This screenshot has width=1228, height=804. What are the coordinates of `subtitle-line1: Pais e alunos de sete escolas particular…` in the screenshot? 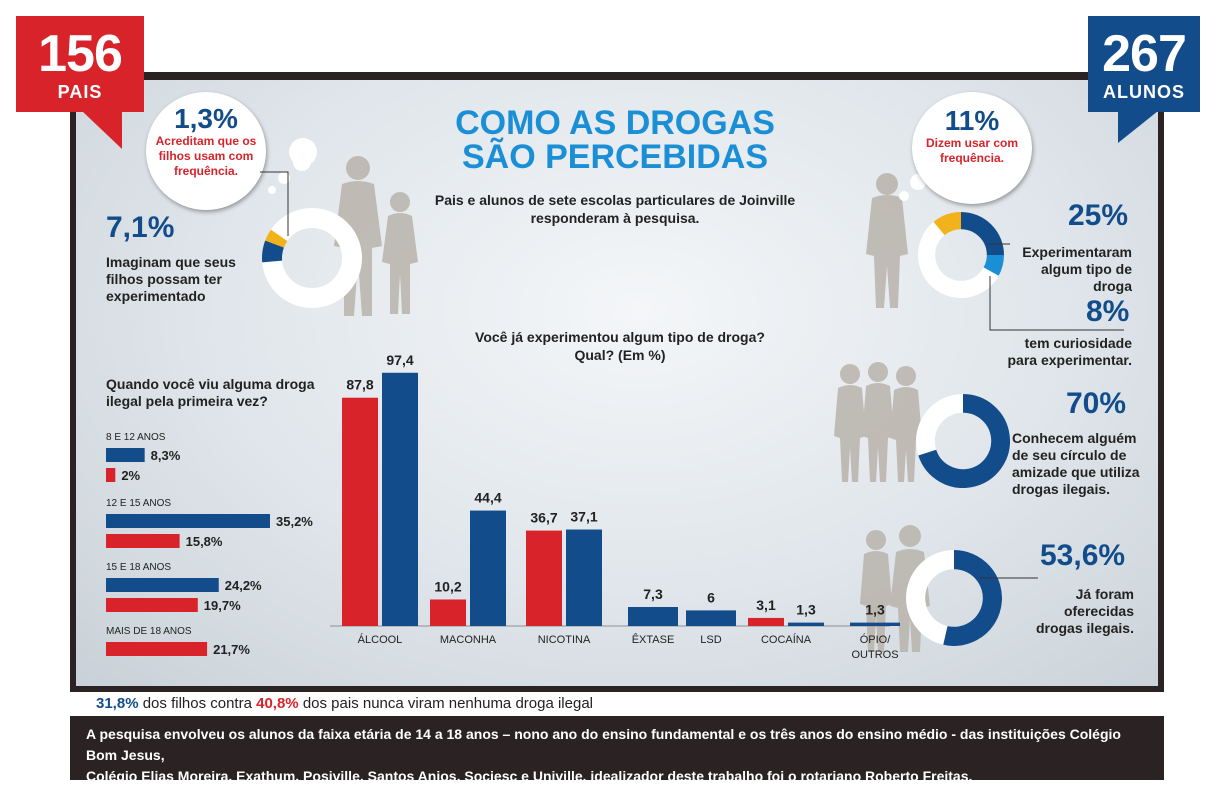 It's located at (615, 200).